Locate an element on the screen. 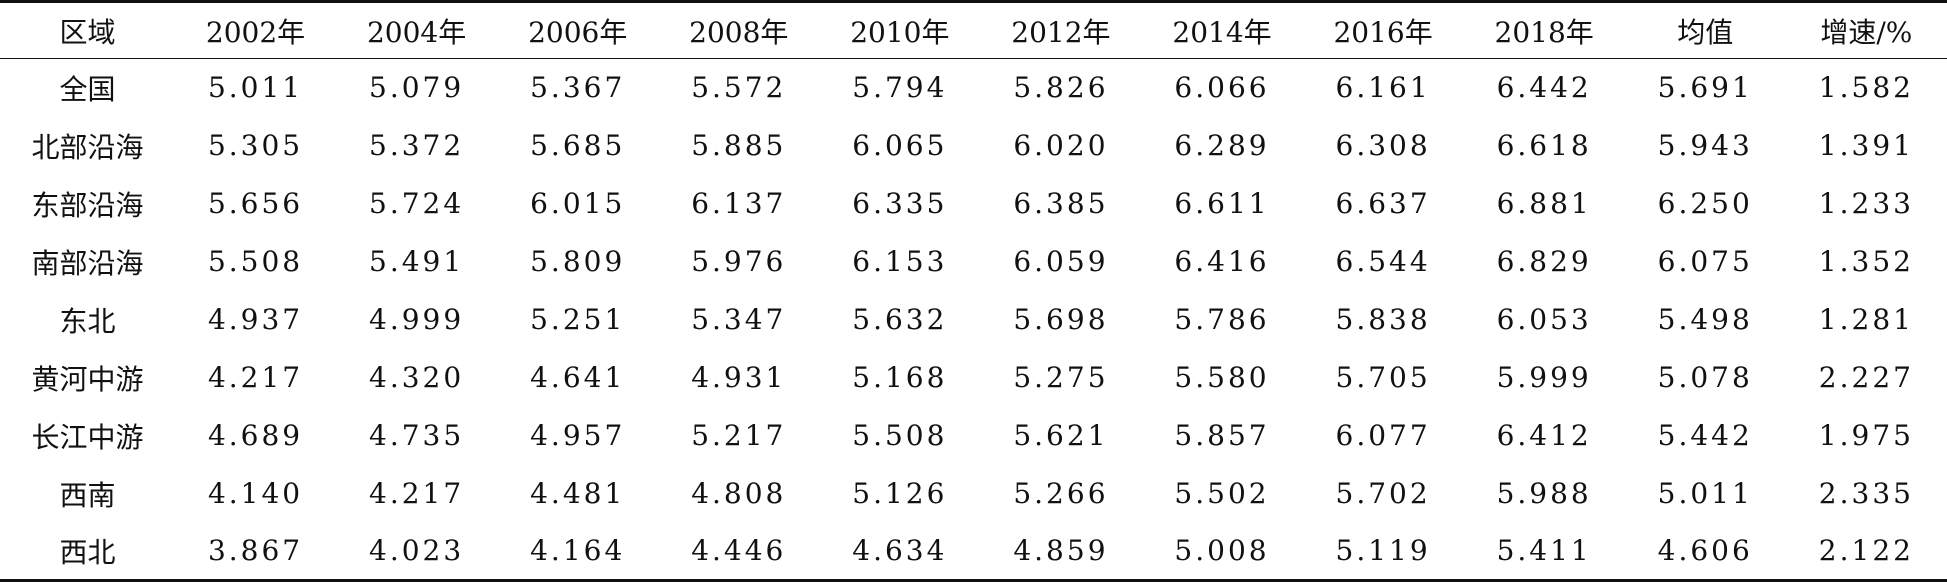 The height and width of the screenshot is (582, 1947). value-cell: 2.335 is located at coordinates (1866, 493).